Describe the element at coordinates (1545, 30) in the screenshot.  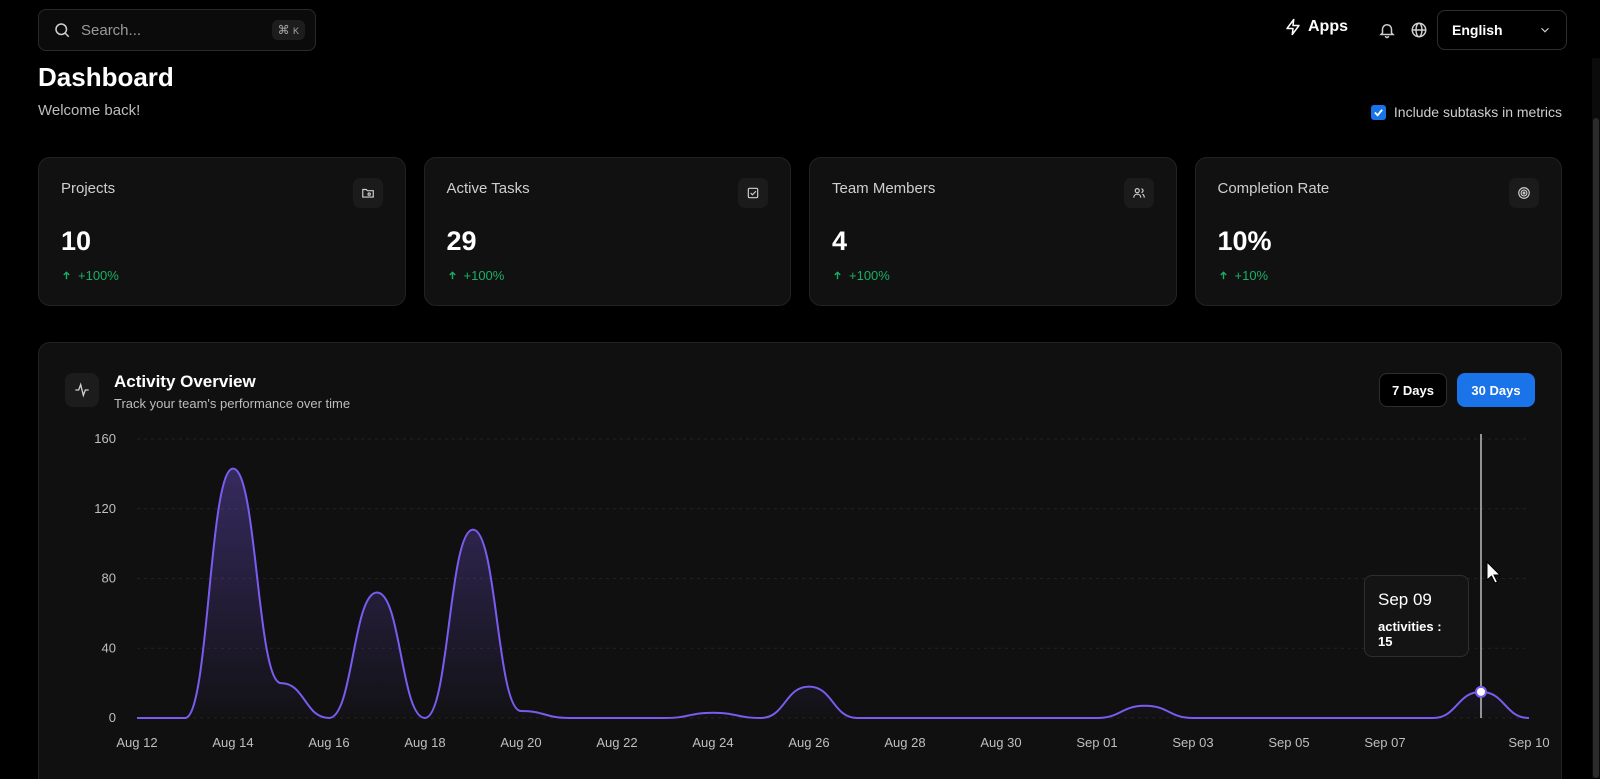
I see `chevron-down-icon` at that location.